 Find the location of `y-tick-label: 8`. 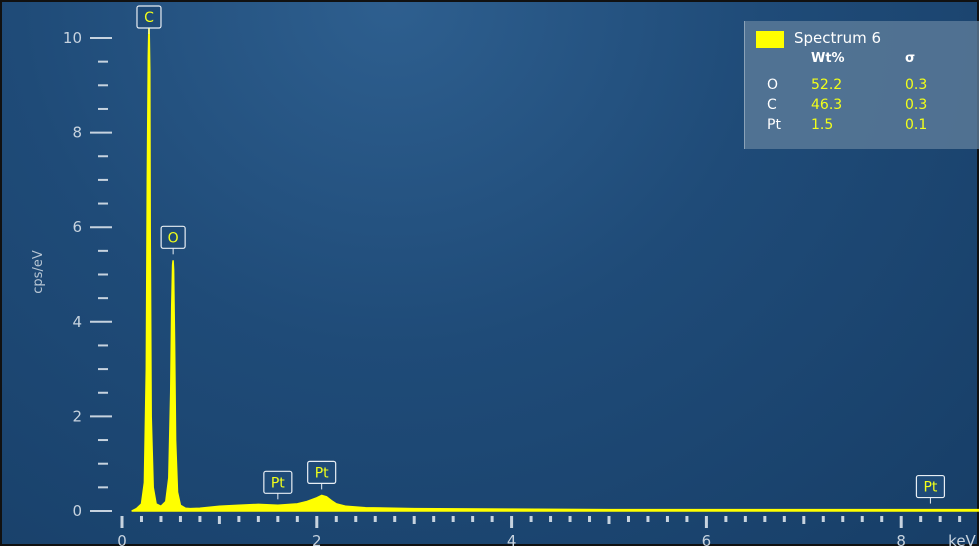

y-tick-label: 8 is located at coordinates (77, 133).